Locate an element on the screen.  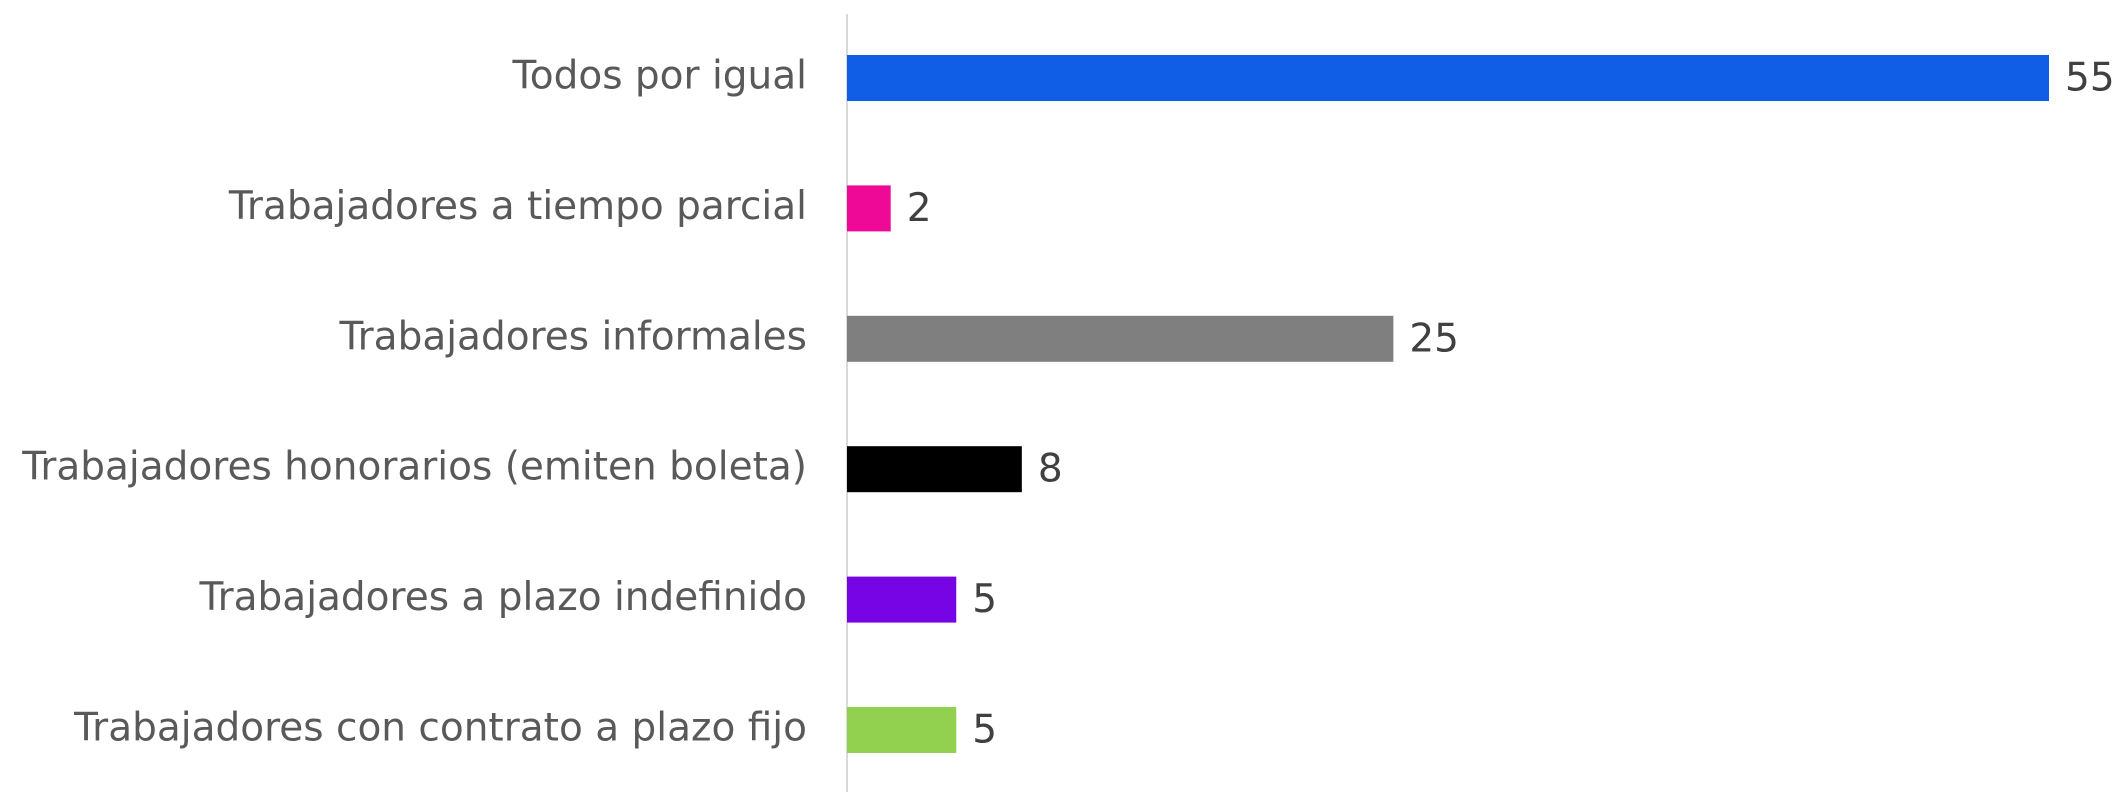
category-label: Trabajadores a plazo indefinido is located at coordinates (503, 597).